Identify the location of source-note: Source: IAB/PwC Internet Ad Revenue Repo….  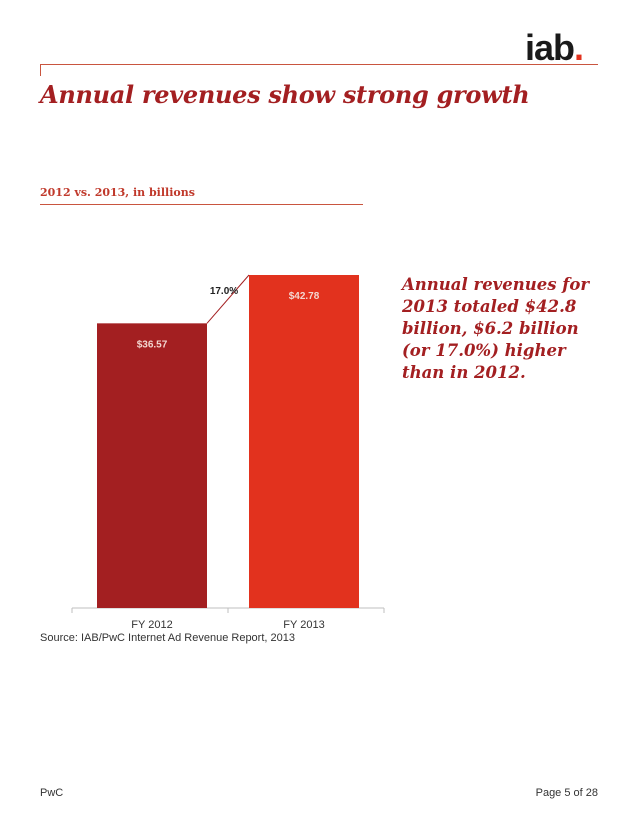
(167, 638).